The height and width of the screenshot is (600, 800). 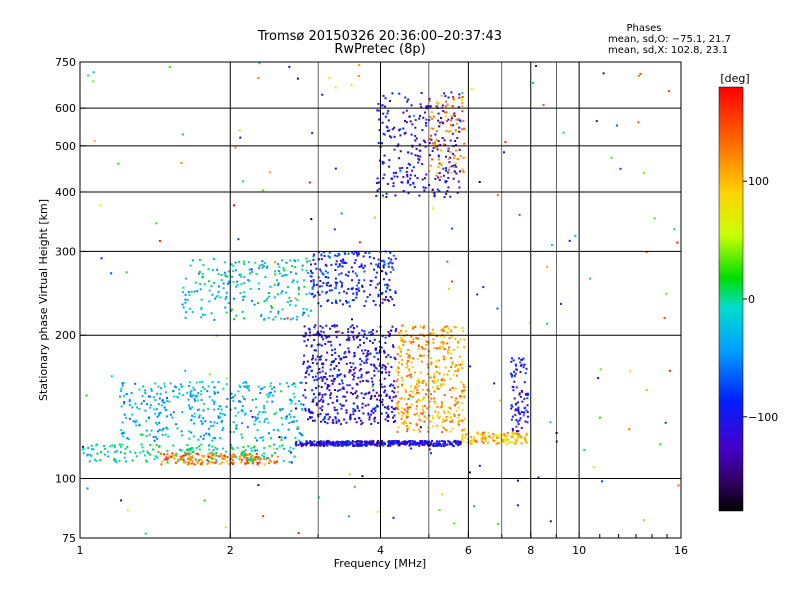 I want to click on colorbar-tick-label: −100, so click(x=763, y=417).